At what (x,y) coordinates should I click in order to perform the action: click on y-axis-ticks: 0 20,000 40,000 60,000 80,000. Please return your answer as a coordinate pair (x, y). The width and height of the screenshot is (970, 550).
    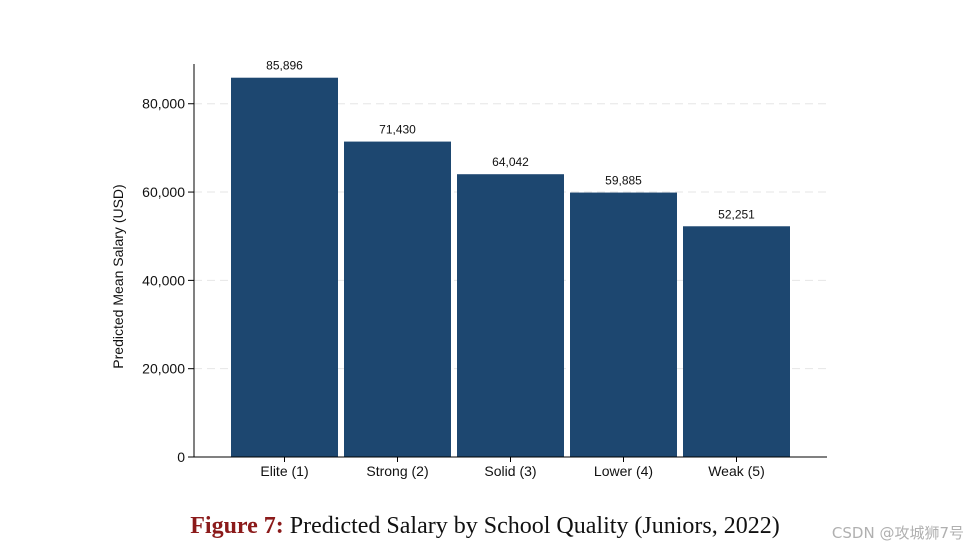
    Looking at the image, I should click on (168, 280).